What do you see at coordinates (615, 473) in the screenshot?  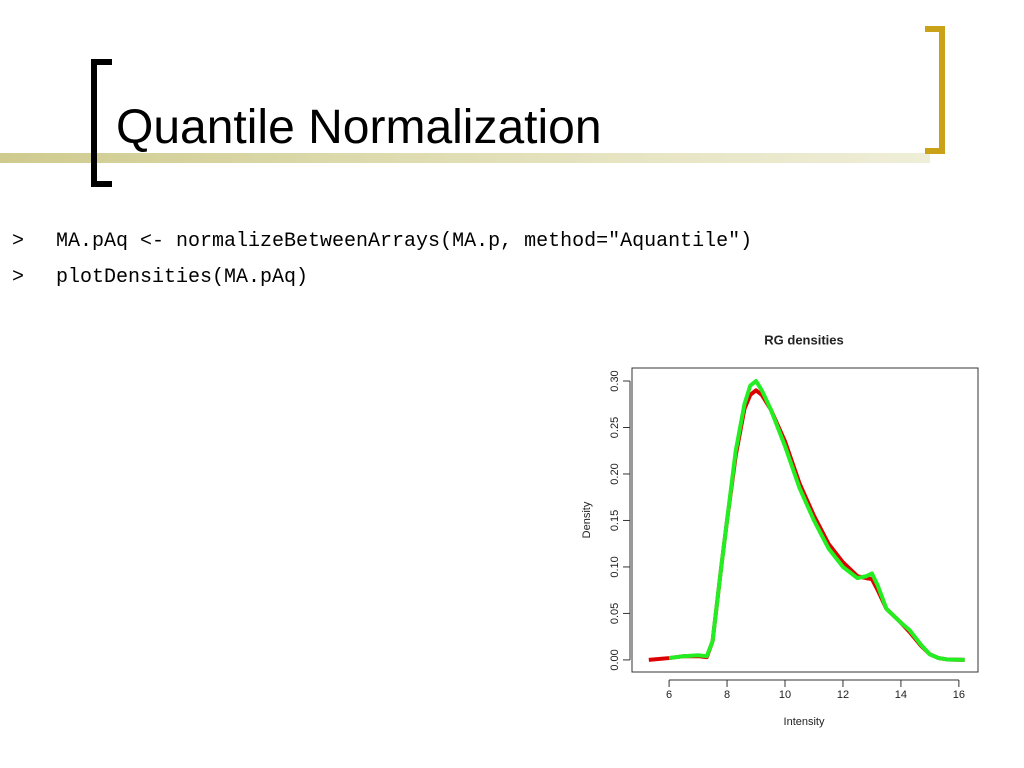 I see `y-tick-label: 0.20` at bounding box center [615, 473].